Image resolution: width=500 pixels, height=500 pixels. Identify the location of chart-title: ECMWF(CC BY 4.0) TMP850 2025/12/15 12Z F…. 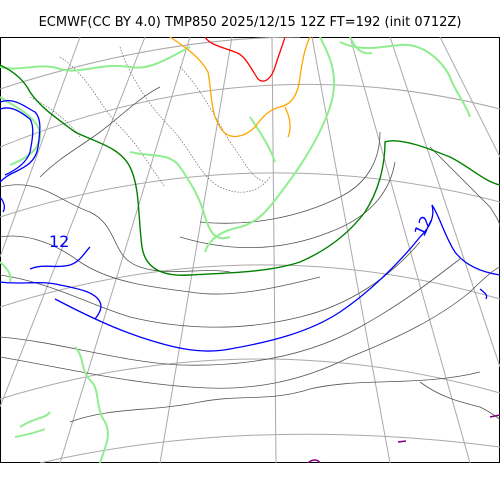
(250, 22).